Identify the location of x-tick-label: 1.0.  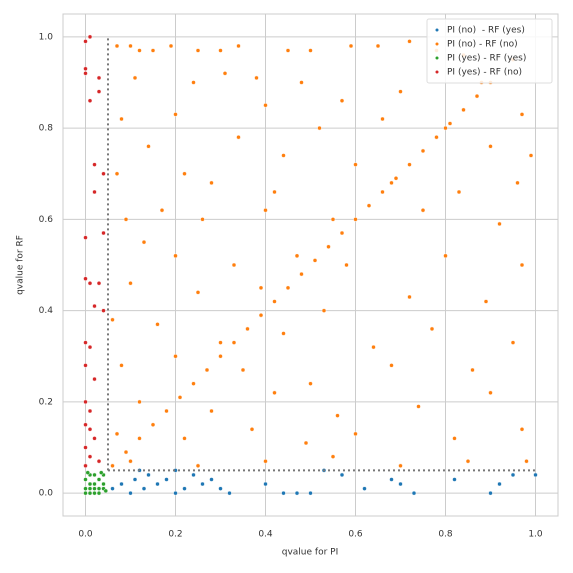
(535, 535).